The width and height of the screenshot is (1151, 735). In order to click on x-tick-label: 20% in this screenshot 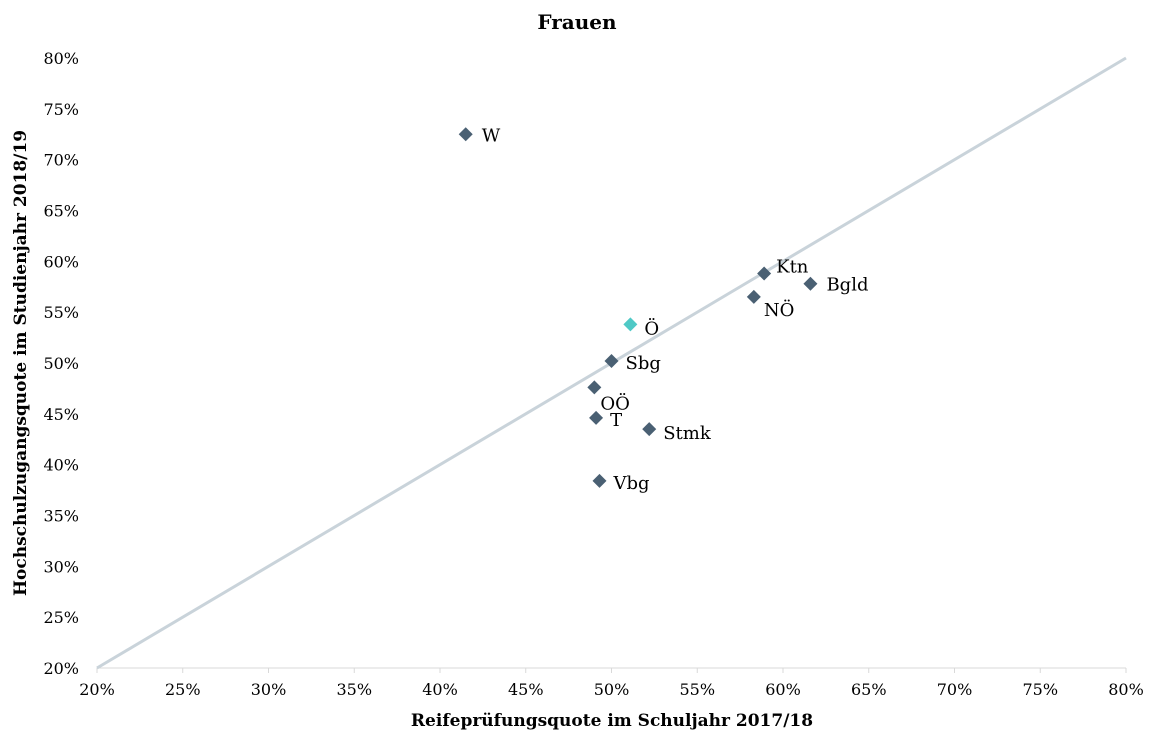, I will do `click(97, 689)`.